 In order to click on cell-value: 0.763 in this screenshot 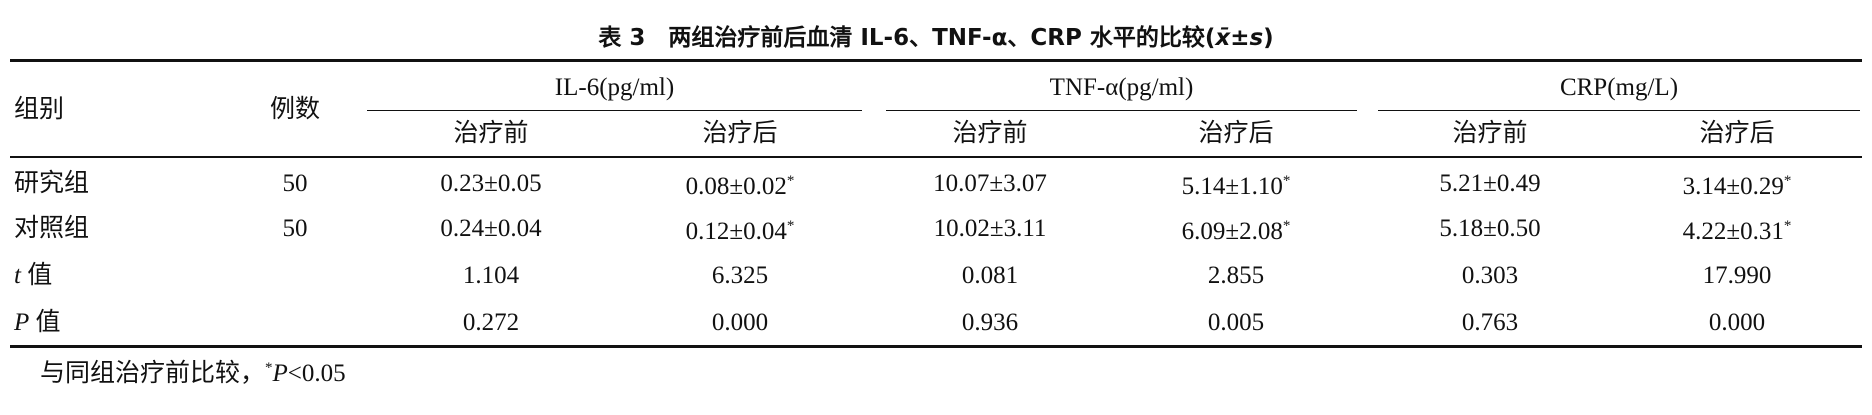, I will do `click(1490, 322)`.